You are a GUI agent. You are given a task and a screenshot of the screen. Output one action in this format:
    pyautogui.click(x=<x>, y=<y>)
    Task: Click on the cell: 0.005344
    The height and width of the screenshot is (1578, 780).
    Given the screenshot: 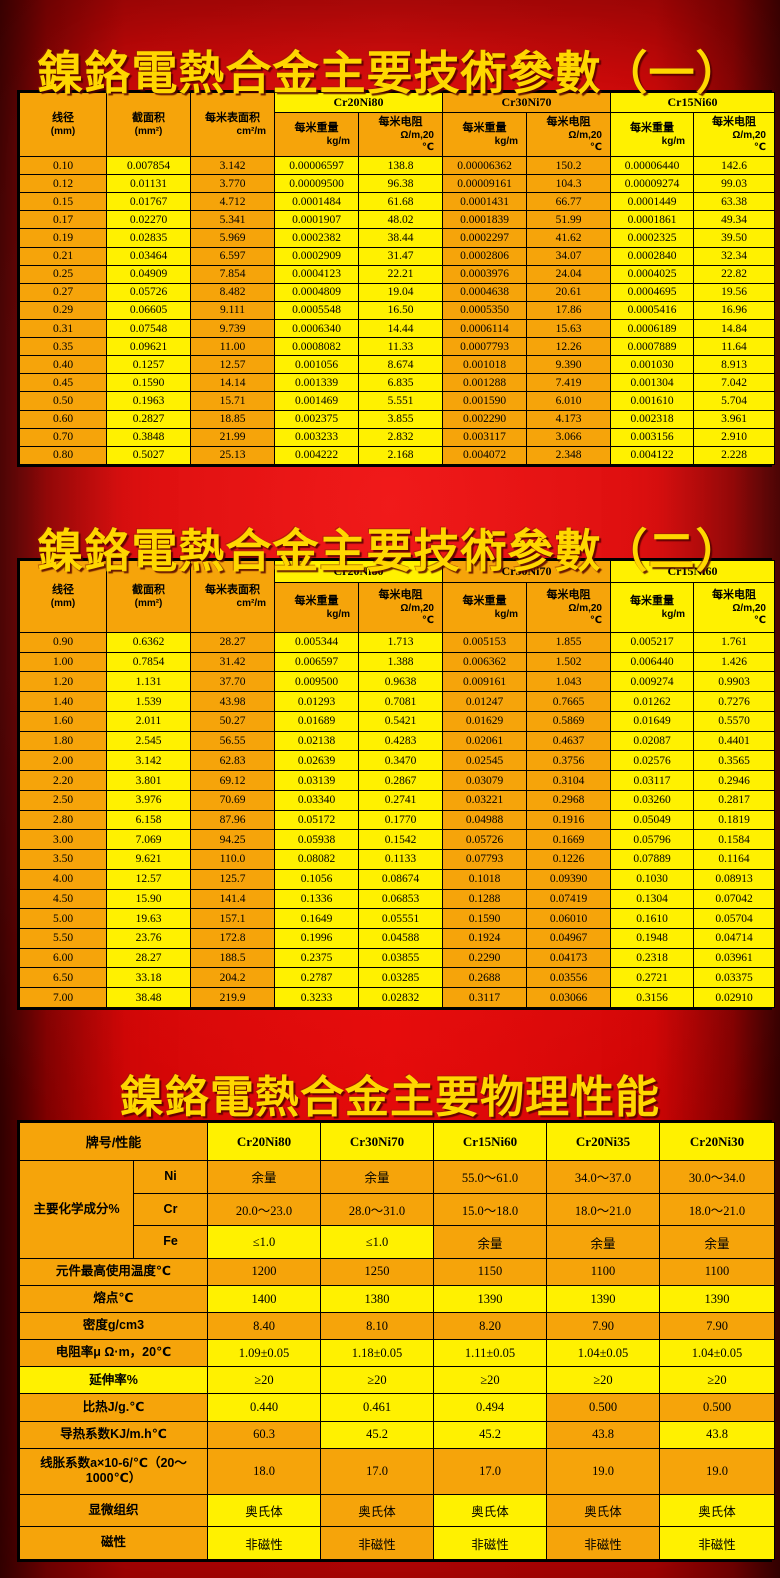 What is the action you would take?
    pyautogui.click(x=316, y=642)
    